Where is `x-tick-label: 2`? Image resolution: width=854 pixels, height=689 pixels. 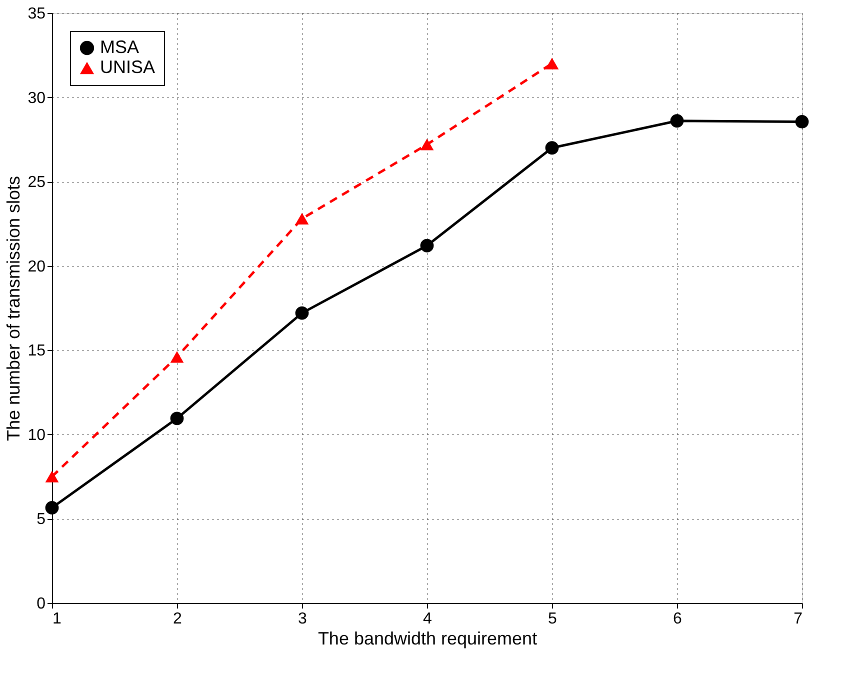
x-tick-label: 2 is located at coordinates (177, 619).